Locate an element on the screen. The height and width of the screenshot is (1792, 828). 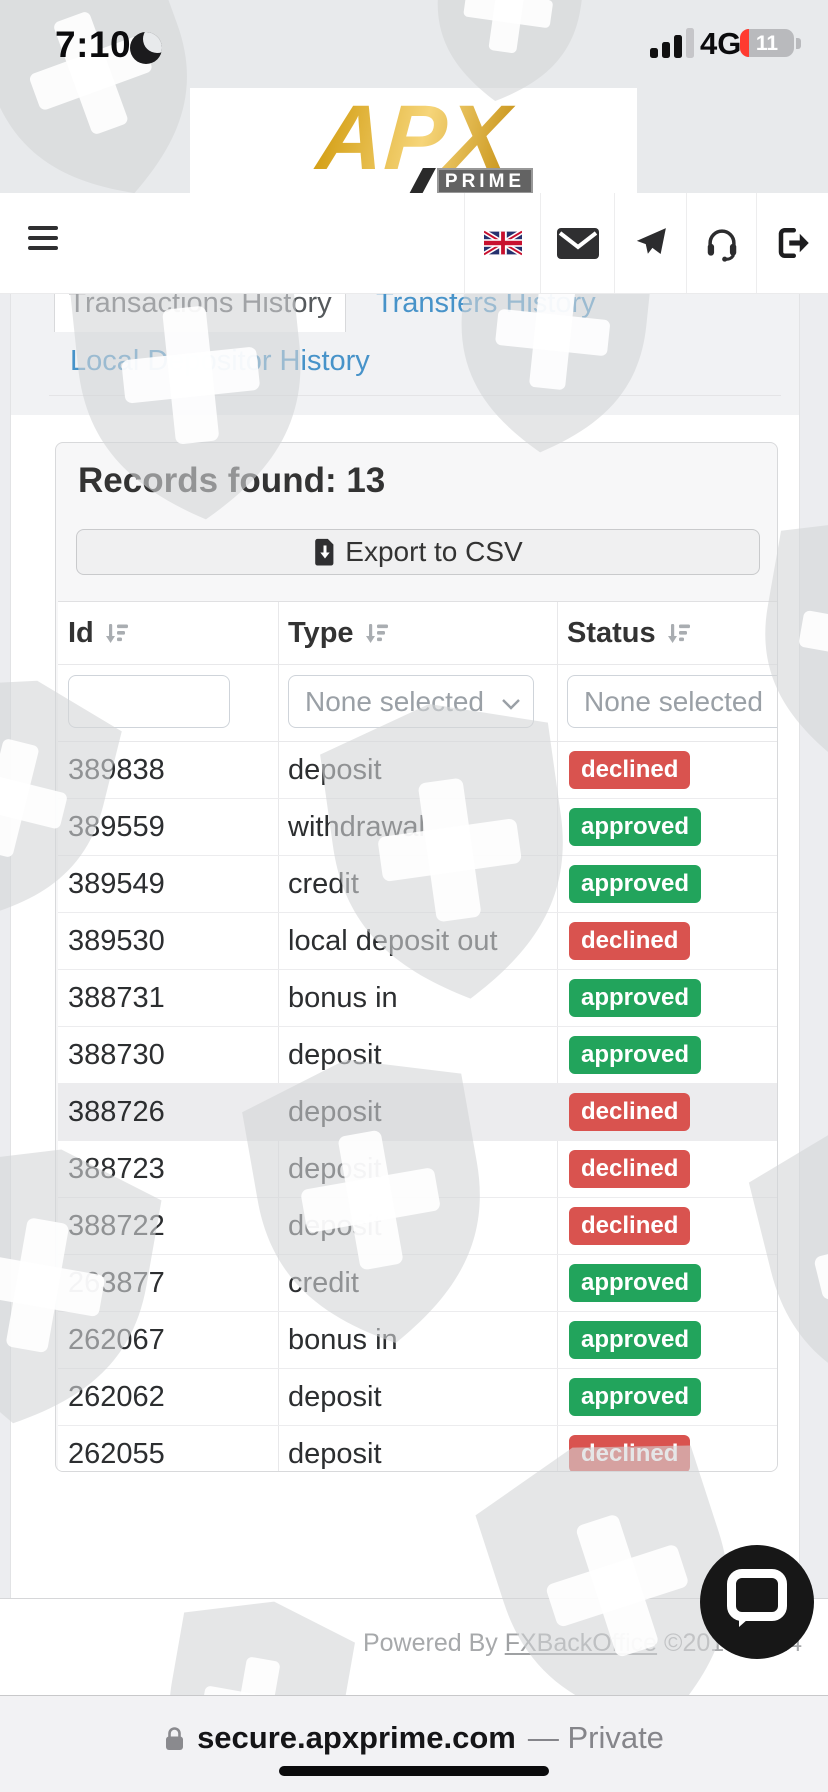
column-header-type: Type is located at coordinates (417, 633).